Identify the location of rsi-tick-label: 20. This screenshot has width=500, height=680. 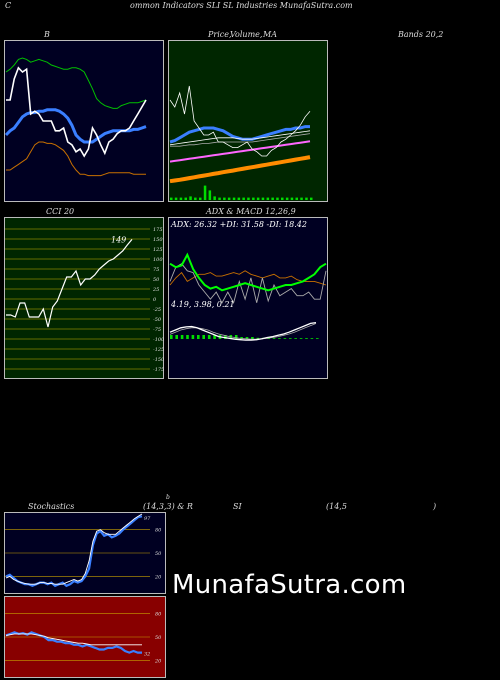
(158, 661).